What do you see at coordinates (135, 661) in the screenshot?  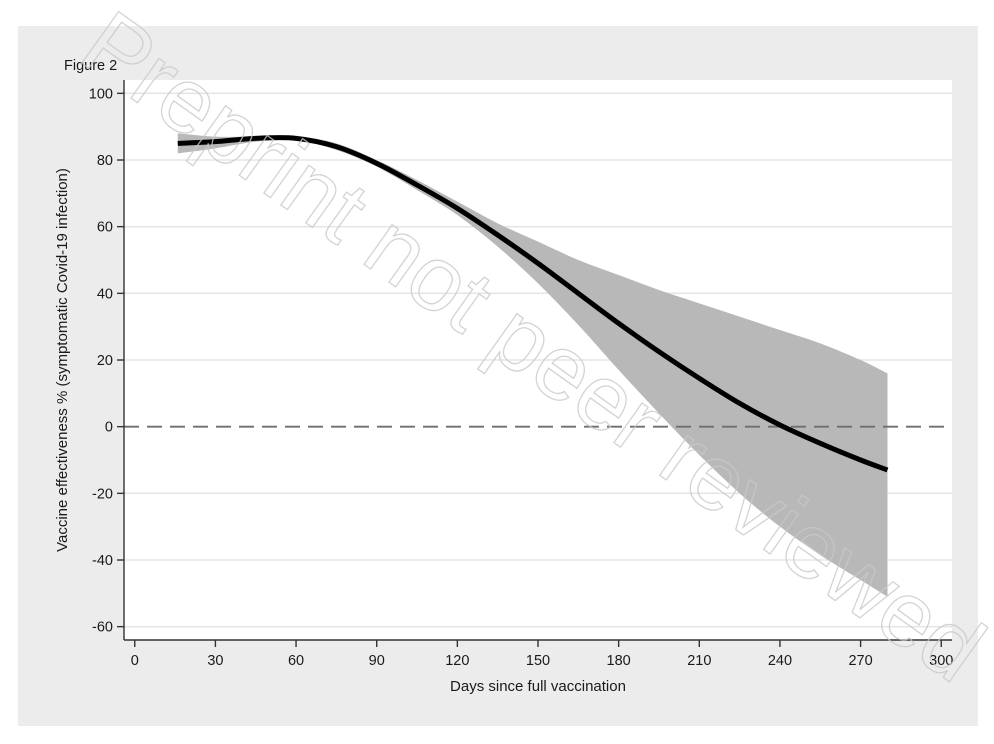 I see `x-tick-label: 0` at bounding box center [135, 661].